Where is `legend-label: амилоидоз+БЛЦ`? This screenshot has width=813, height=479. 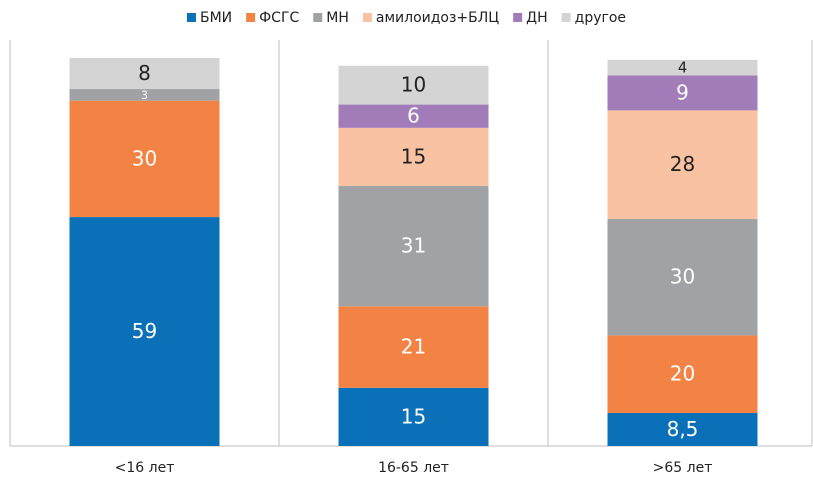 legend-label: амилоидоз+БЛЦ is located at coordinates (437, 18).